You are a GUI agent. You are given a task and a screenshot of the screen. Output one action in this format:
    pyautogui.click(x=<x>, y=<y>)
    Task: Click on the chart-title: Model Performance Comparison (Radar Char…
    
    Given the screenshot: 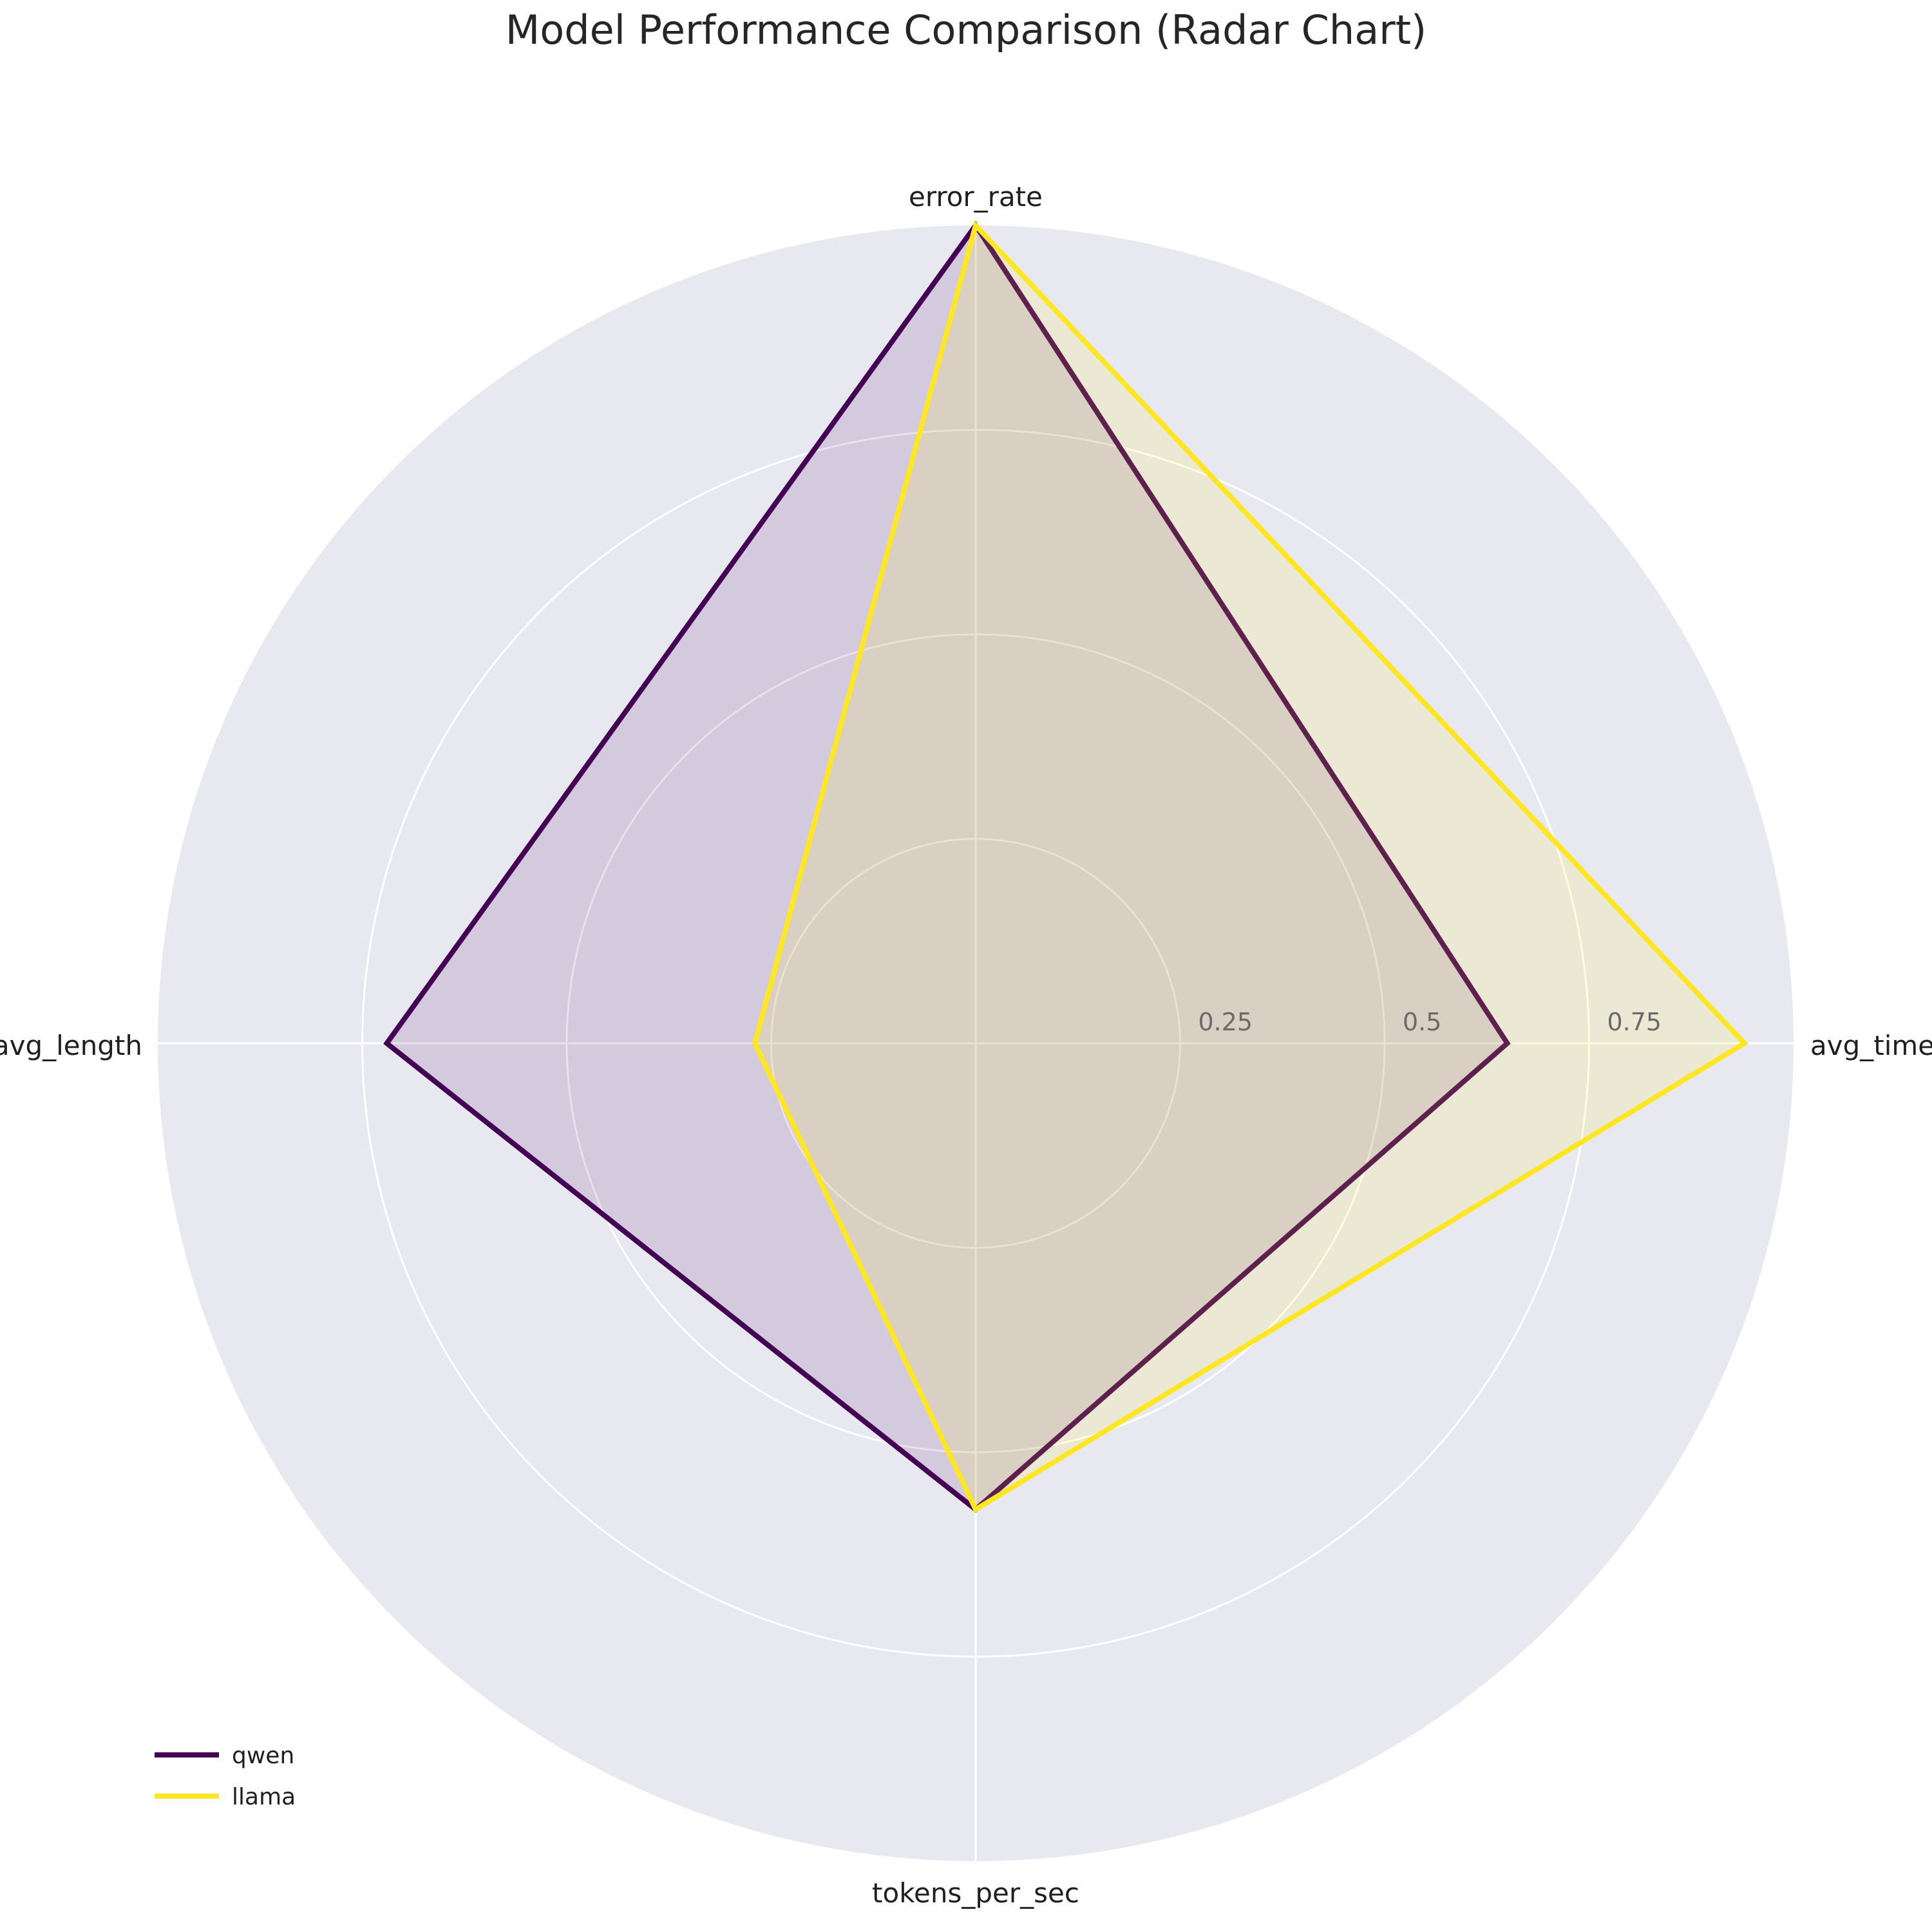 What is the action you would take?
    pyautogui.click(x=966, y=30)
    